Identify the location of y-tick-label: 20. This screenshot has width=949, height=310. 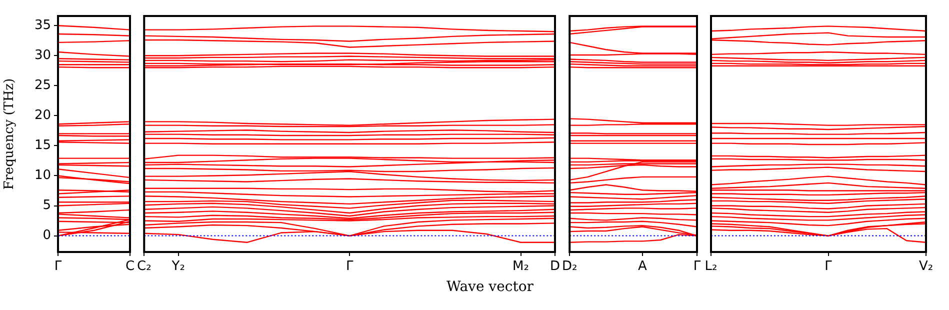
(42, 116).